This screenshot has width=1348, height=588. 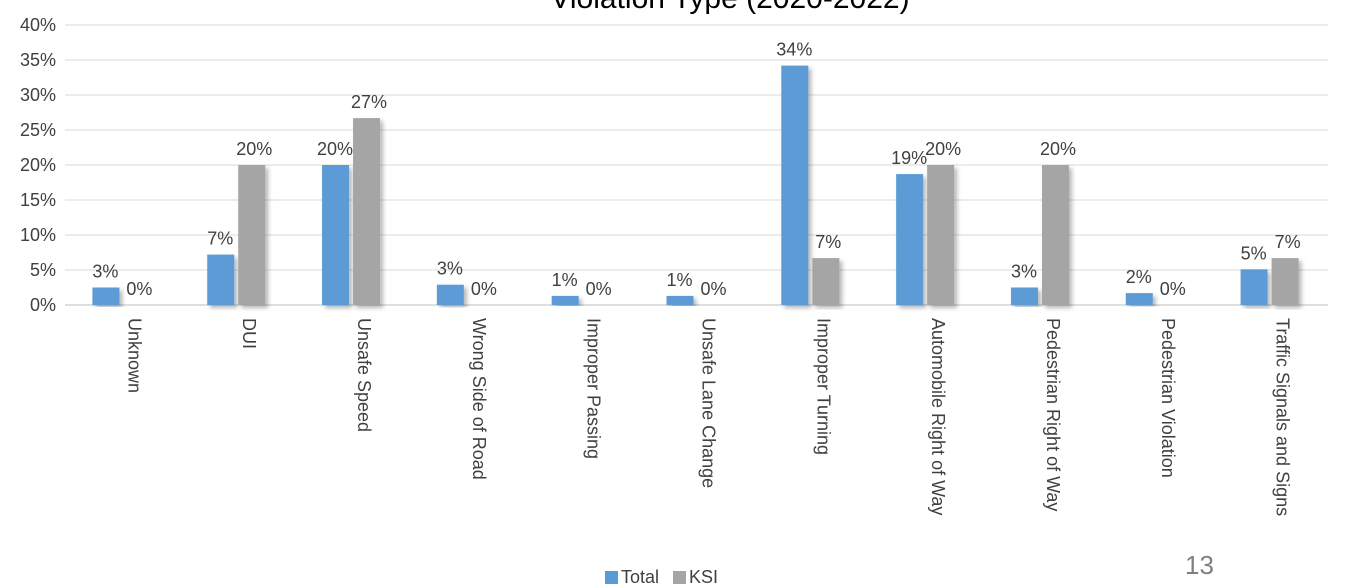 I want to click on y-tick-label: 35%, so click(x=38, y=60).